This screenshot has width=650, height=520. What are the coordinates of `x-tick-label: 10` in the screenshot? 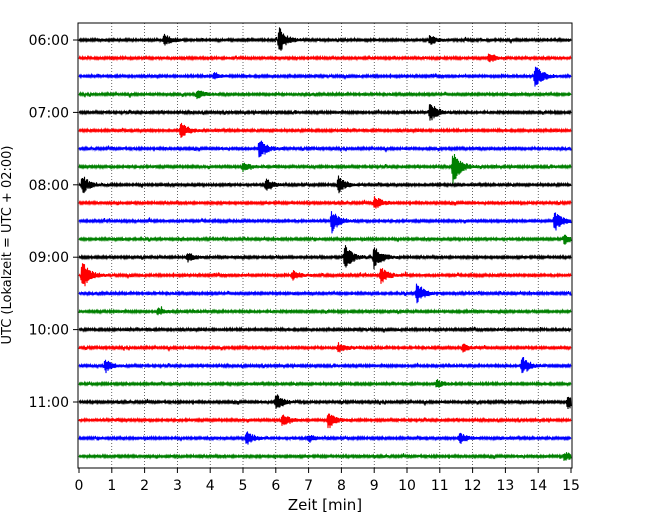 It's located at (407, 486).